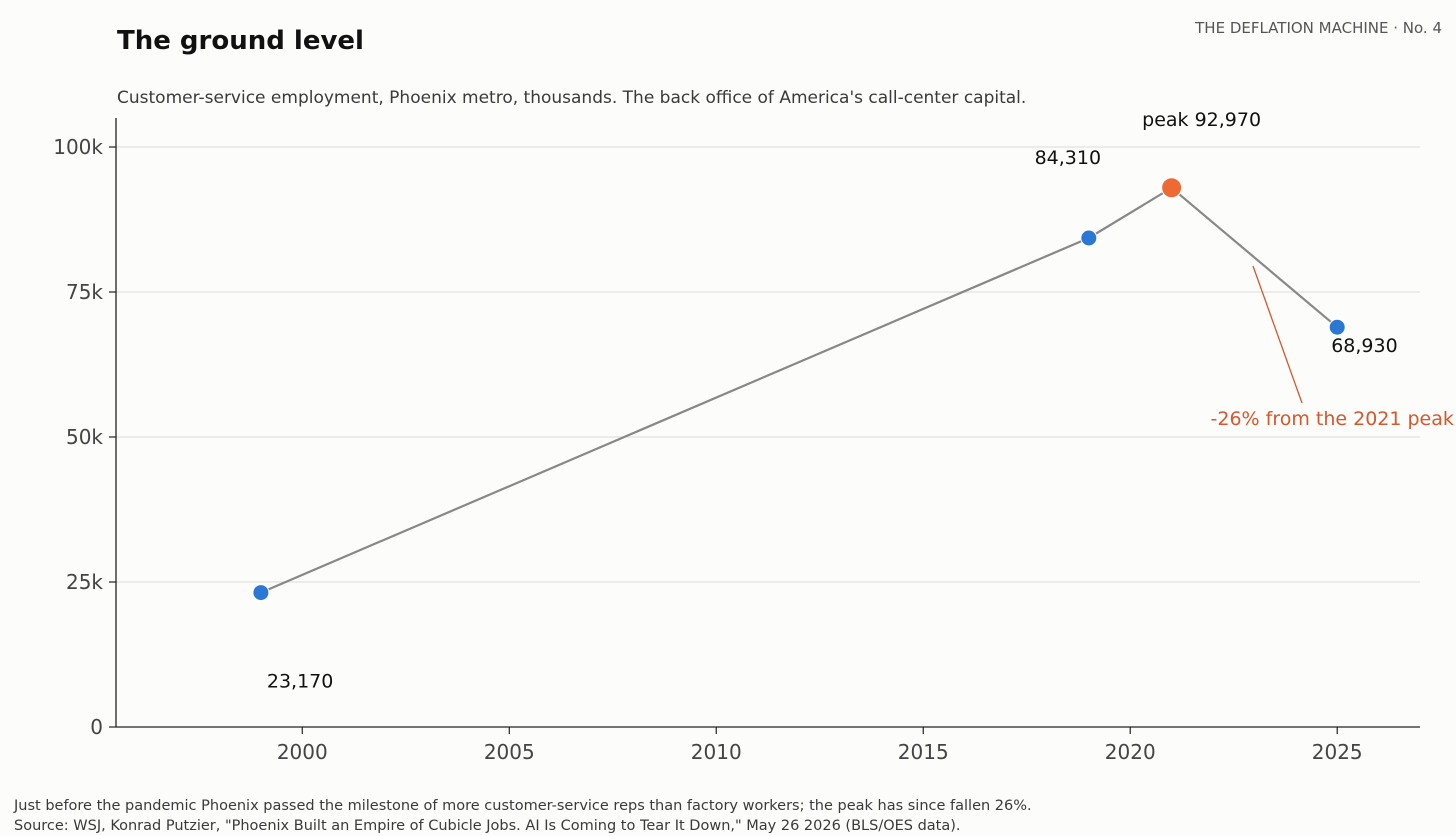 This screenshot has height=836, width=1456. What do you see at coordinates (1364, 346) in the screenshot?
I see `data-label: 68,930` at bounding box center [1364, 346].